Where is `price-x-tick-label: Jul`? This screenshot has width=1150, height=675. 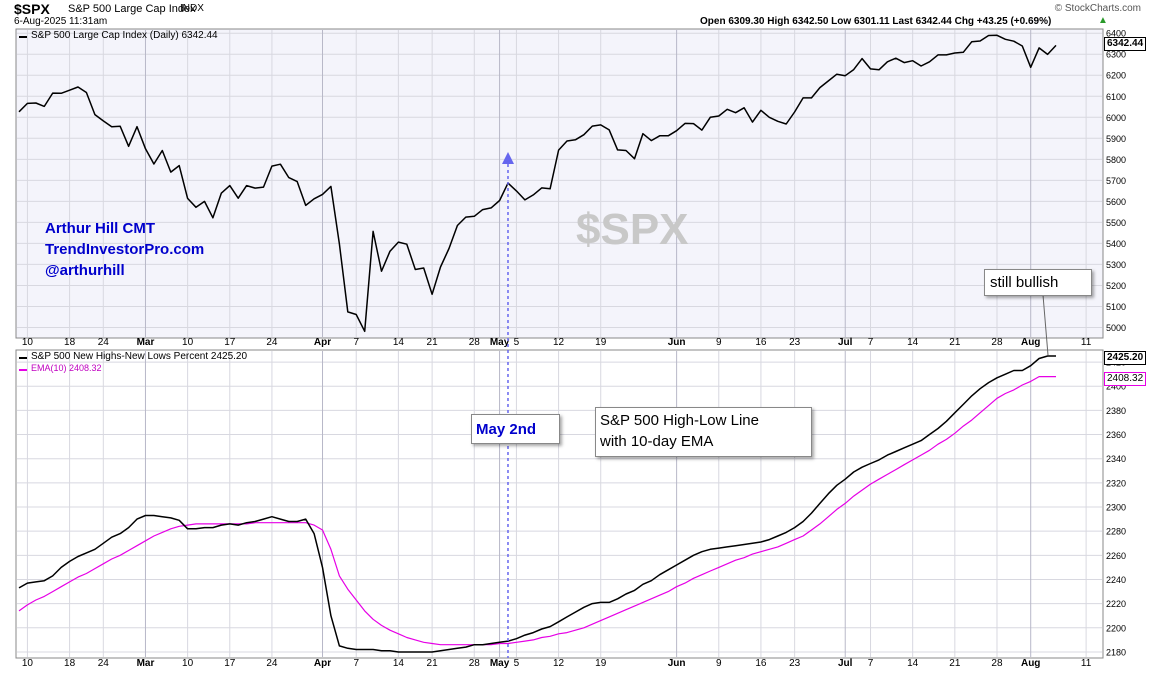 price-x-tick-label: Jul is located at coordinates (845, 342).